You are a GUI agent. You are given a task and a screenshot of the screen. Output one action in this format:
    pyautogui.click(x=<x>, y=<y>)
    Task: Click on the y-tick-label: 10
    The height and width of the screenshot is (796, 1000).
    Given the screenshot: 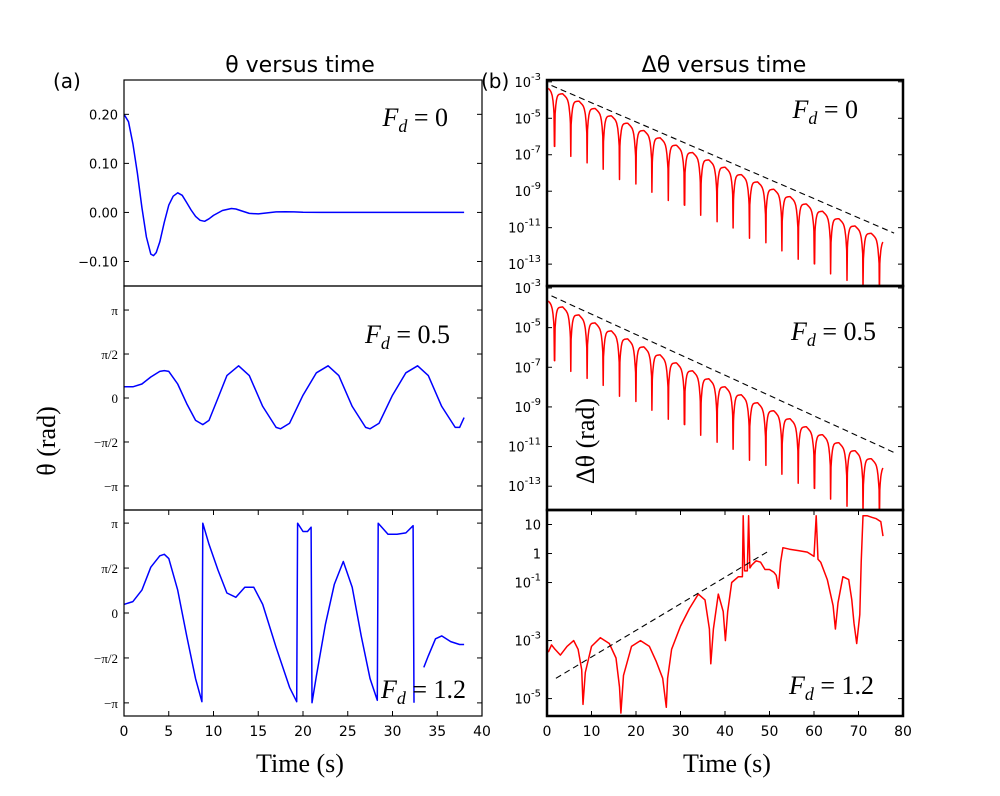 What is the action you would take?
    pyautogui.click(x=532, y=526)
    